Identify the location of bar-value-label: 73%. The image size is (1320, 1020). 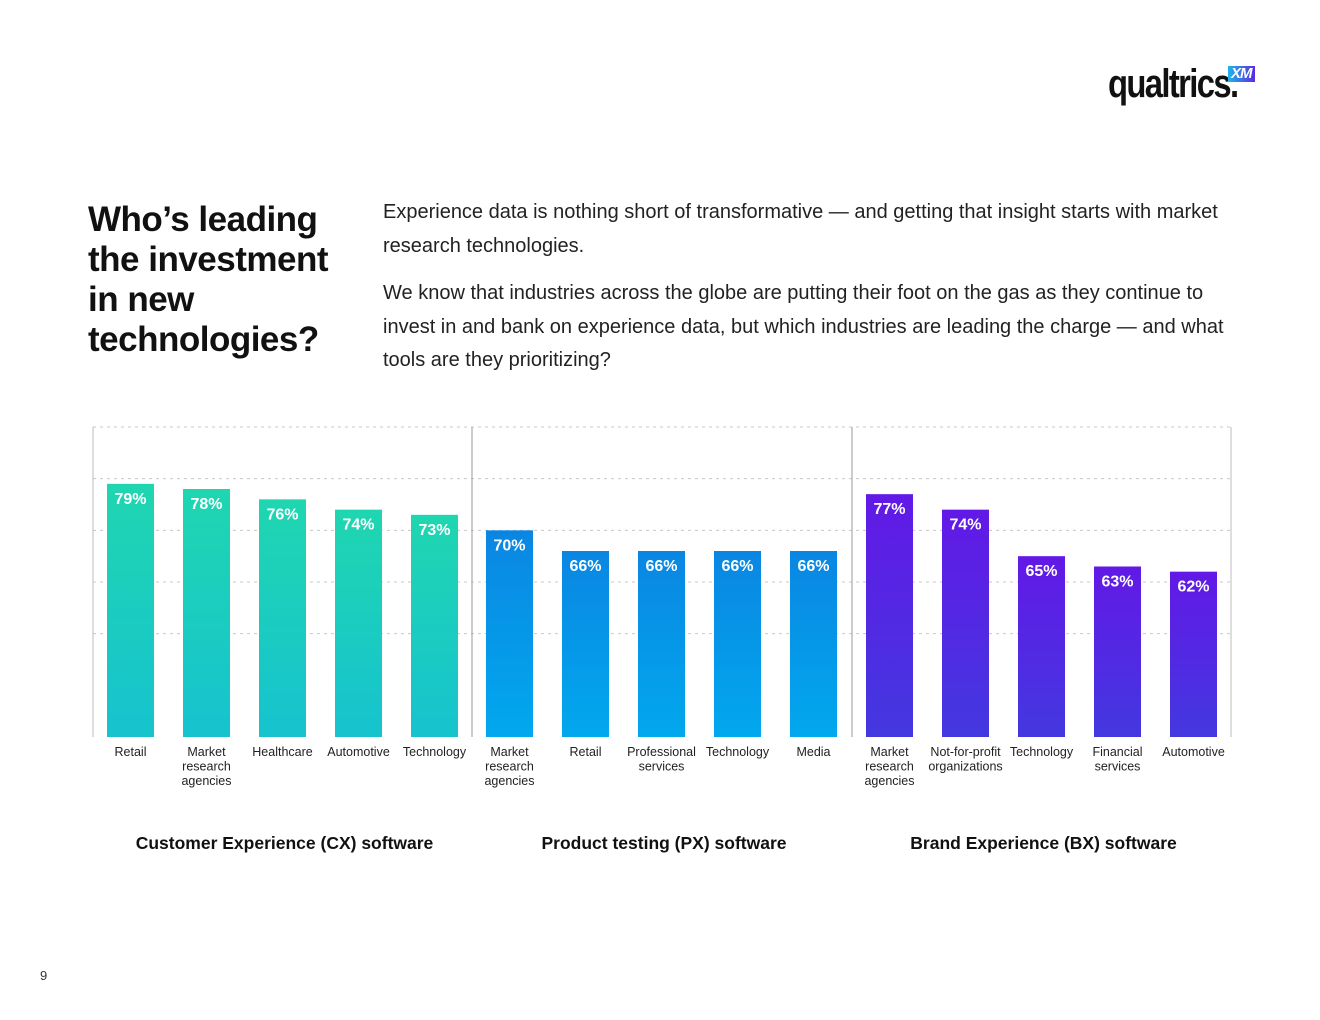
(434, 530).